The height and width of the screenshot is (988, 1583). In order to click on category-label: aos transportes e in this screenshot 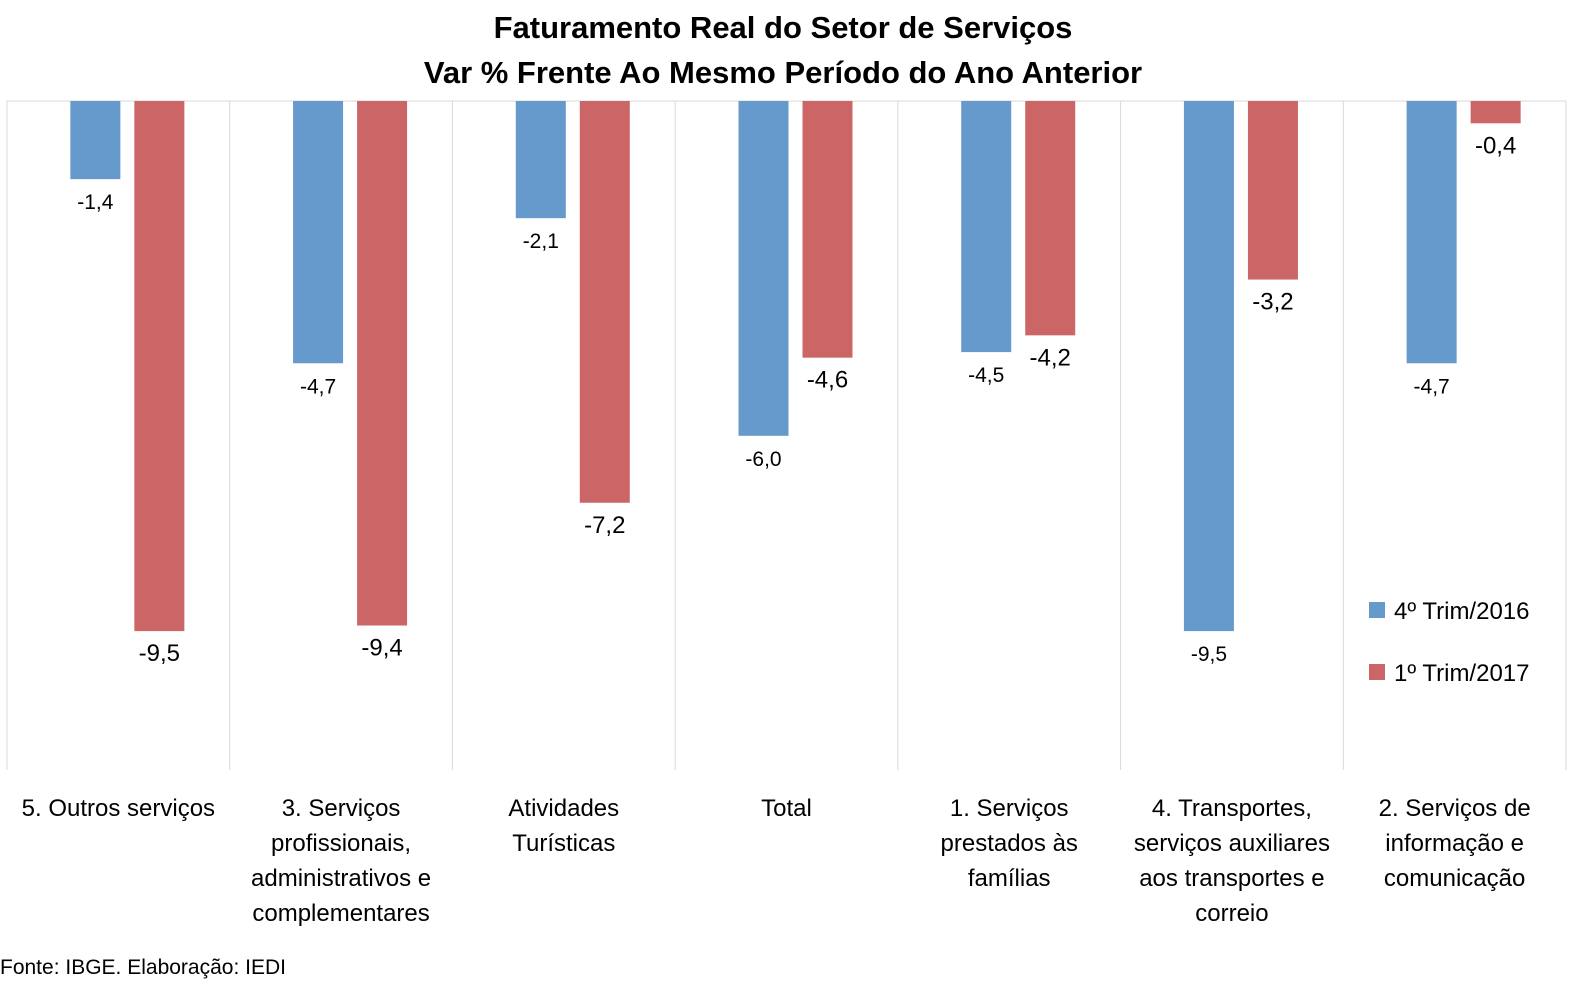, I will do `click(1231, 878)`.